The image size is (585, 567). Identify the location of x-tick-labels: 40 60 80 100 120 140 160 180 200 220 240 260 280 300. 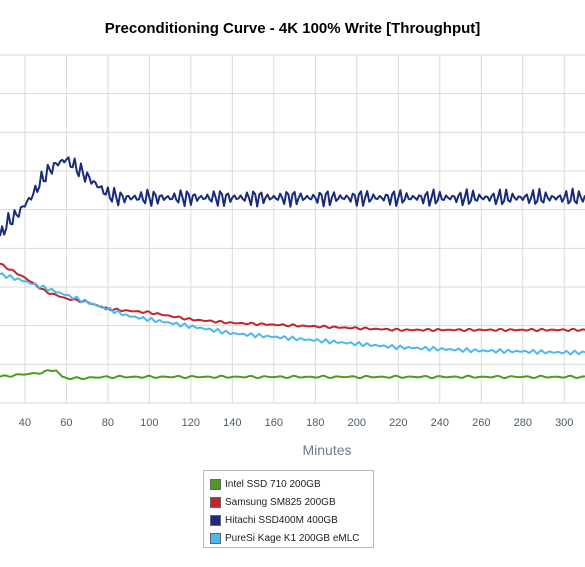
(296, 423).